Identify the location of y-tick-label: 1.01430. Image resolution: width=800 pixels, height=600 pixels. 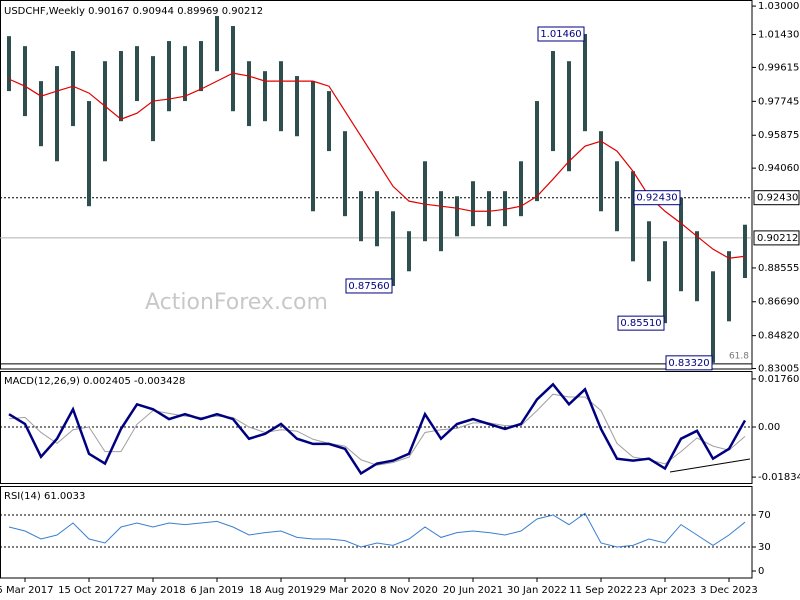
(778, 35).